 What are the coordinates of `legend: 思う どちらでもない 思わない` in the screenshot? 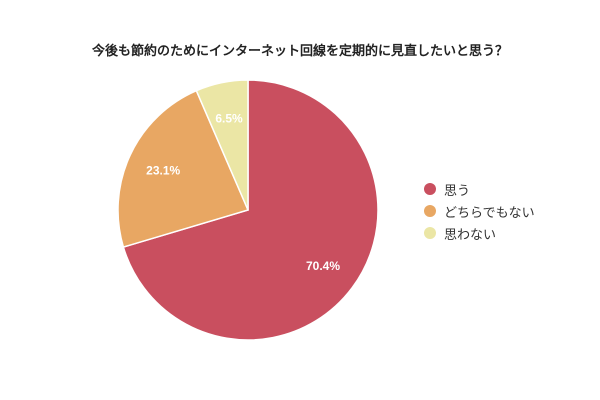 It's located at (479, 211).